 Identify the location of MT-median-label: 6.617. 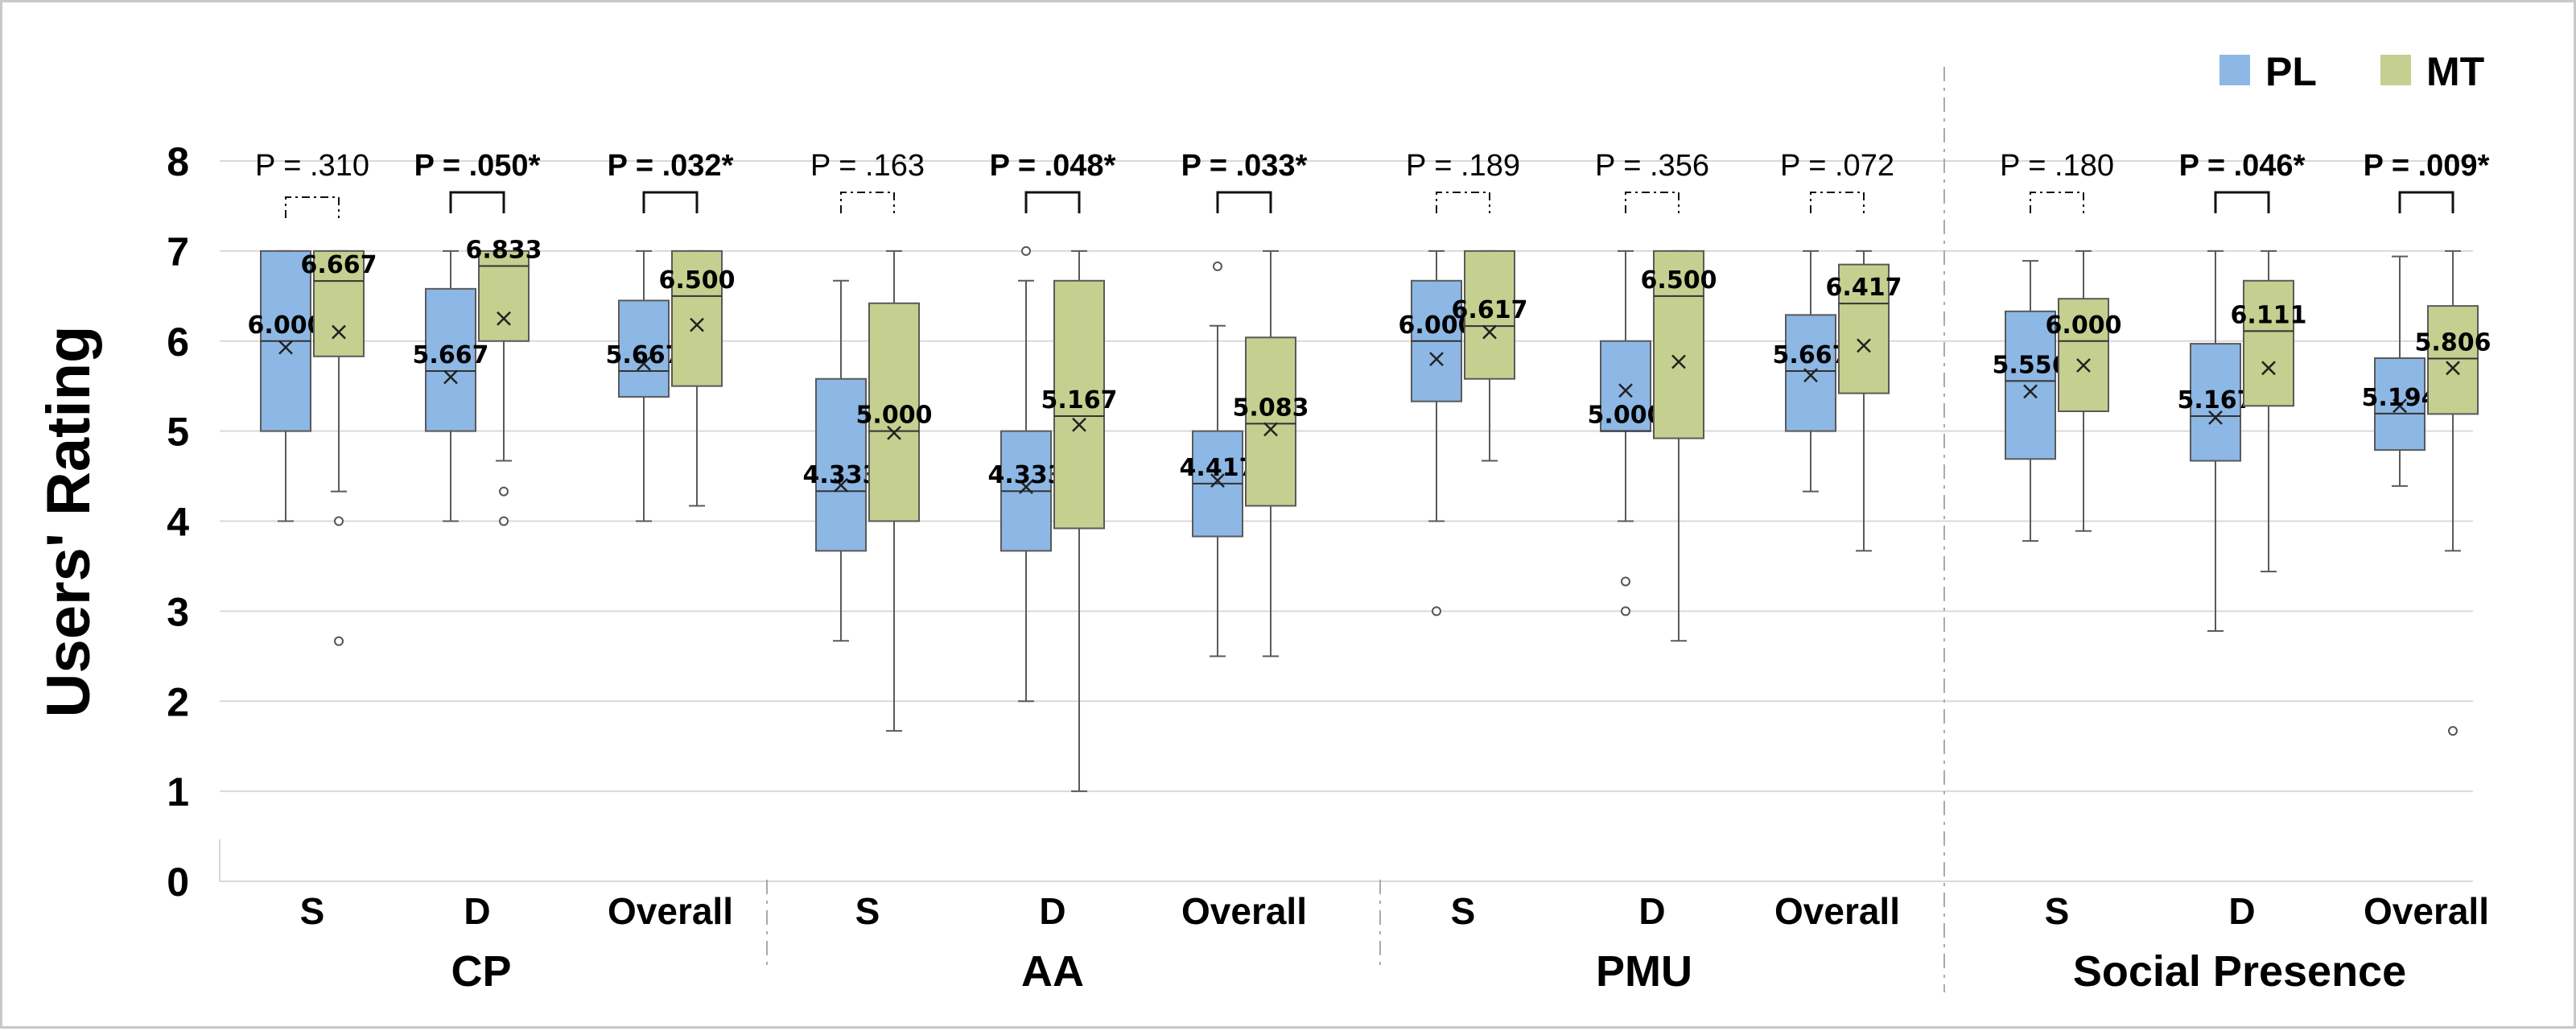
(1490, 310).